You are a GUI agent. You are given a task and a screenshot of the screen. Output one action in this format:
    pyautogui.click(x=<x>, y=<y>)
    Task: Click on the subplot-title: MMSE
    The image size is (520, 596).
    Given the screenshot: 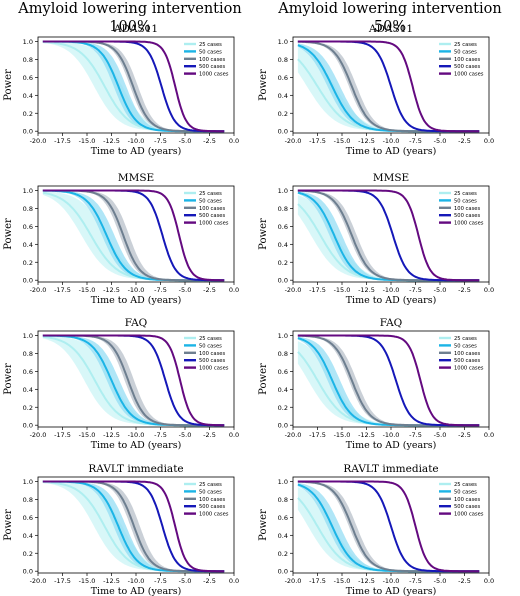 What is the action you would take?
    pyautogui.click(x=136, y=178)
    